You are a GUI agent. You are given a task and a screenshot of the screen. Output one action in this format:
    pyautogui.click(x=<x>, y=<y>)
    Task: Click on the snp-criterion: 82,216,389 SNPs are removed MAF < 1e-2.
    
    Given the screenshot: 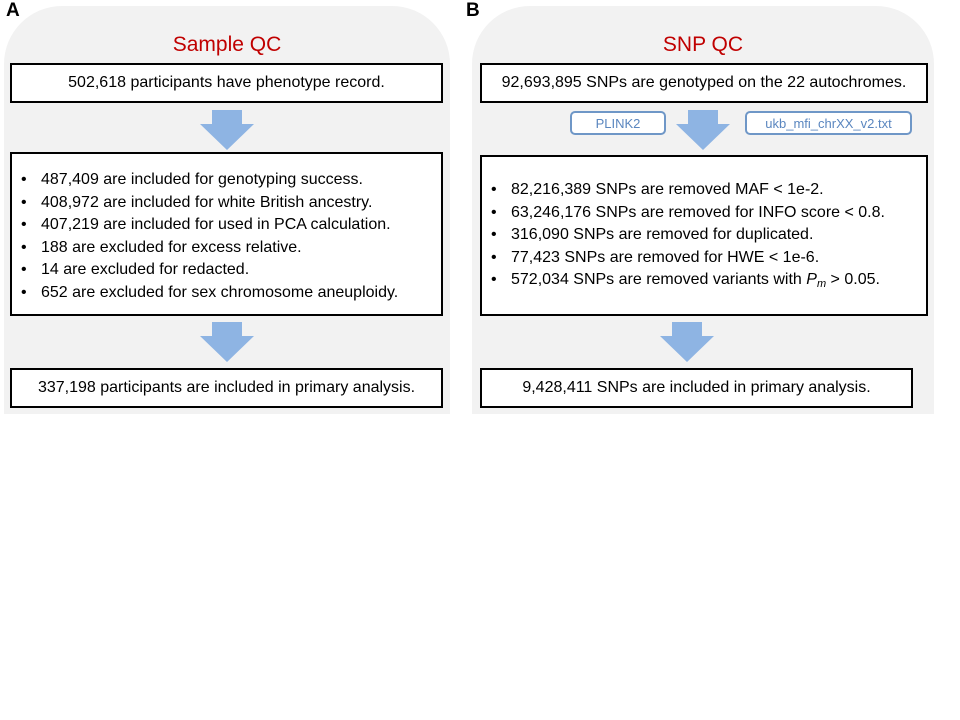 What is the action you would take?
    pyautogui.click(x=704, y=190)
    